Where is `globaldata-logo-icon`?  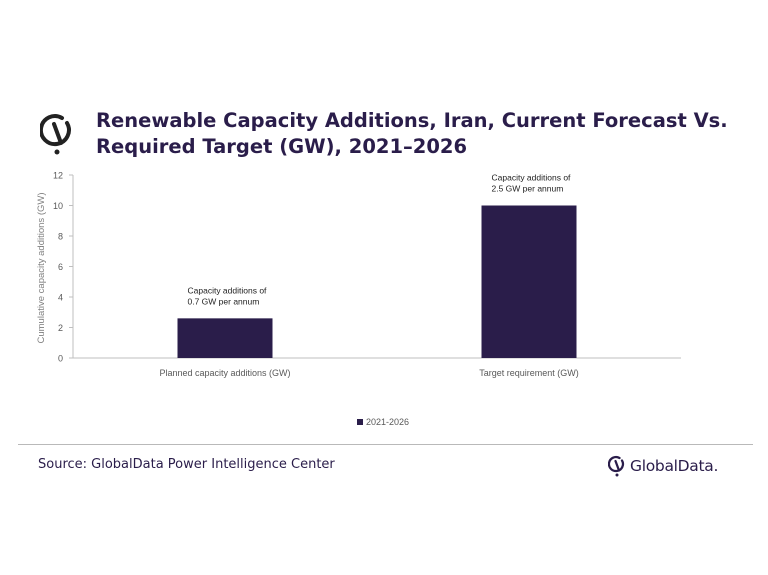 globaldata-logo-icon is located at coordinates (55, 134).